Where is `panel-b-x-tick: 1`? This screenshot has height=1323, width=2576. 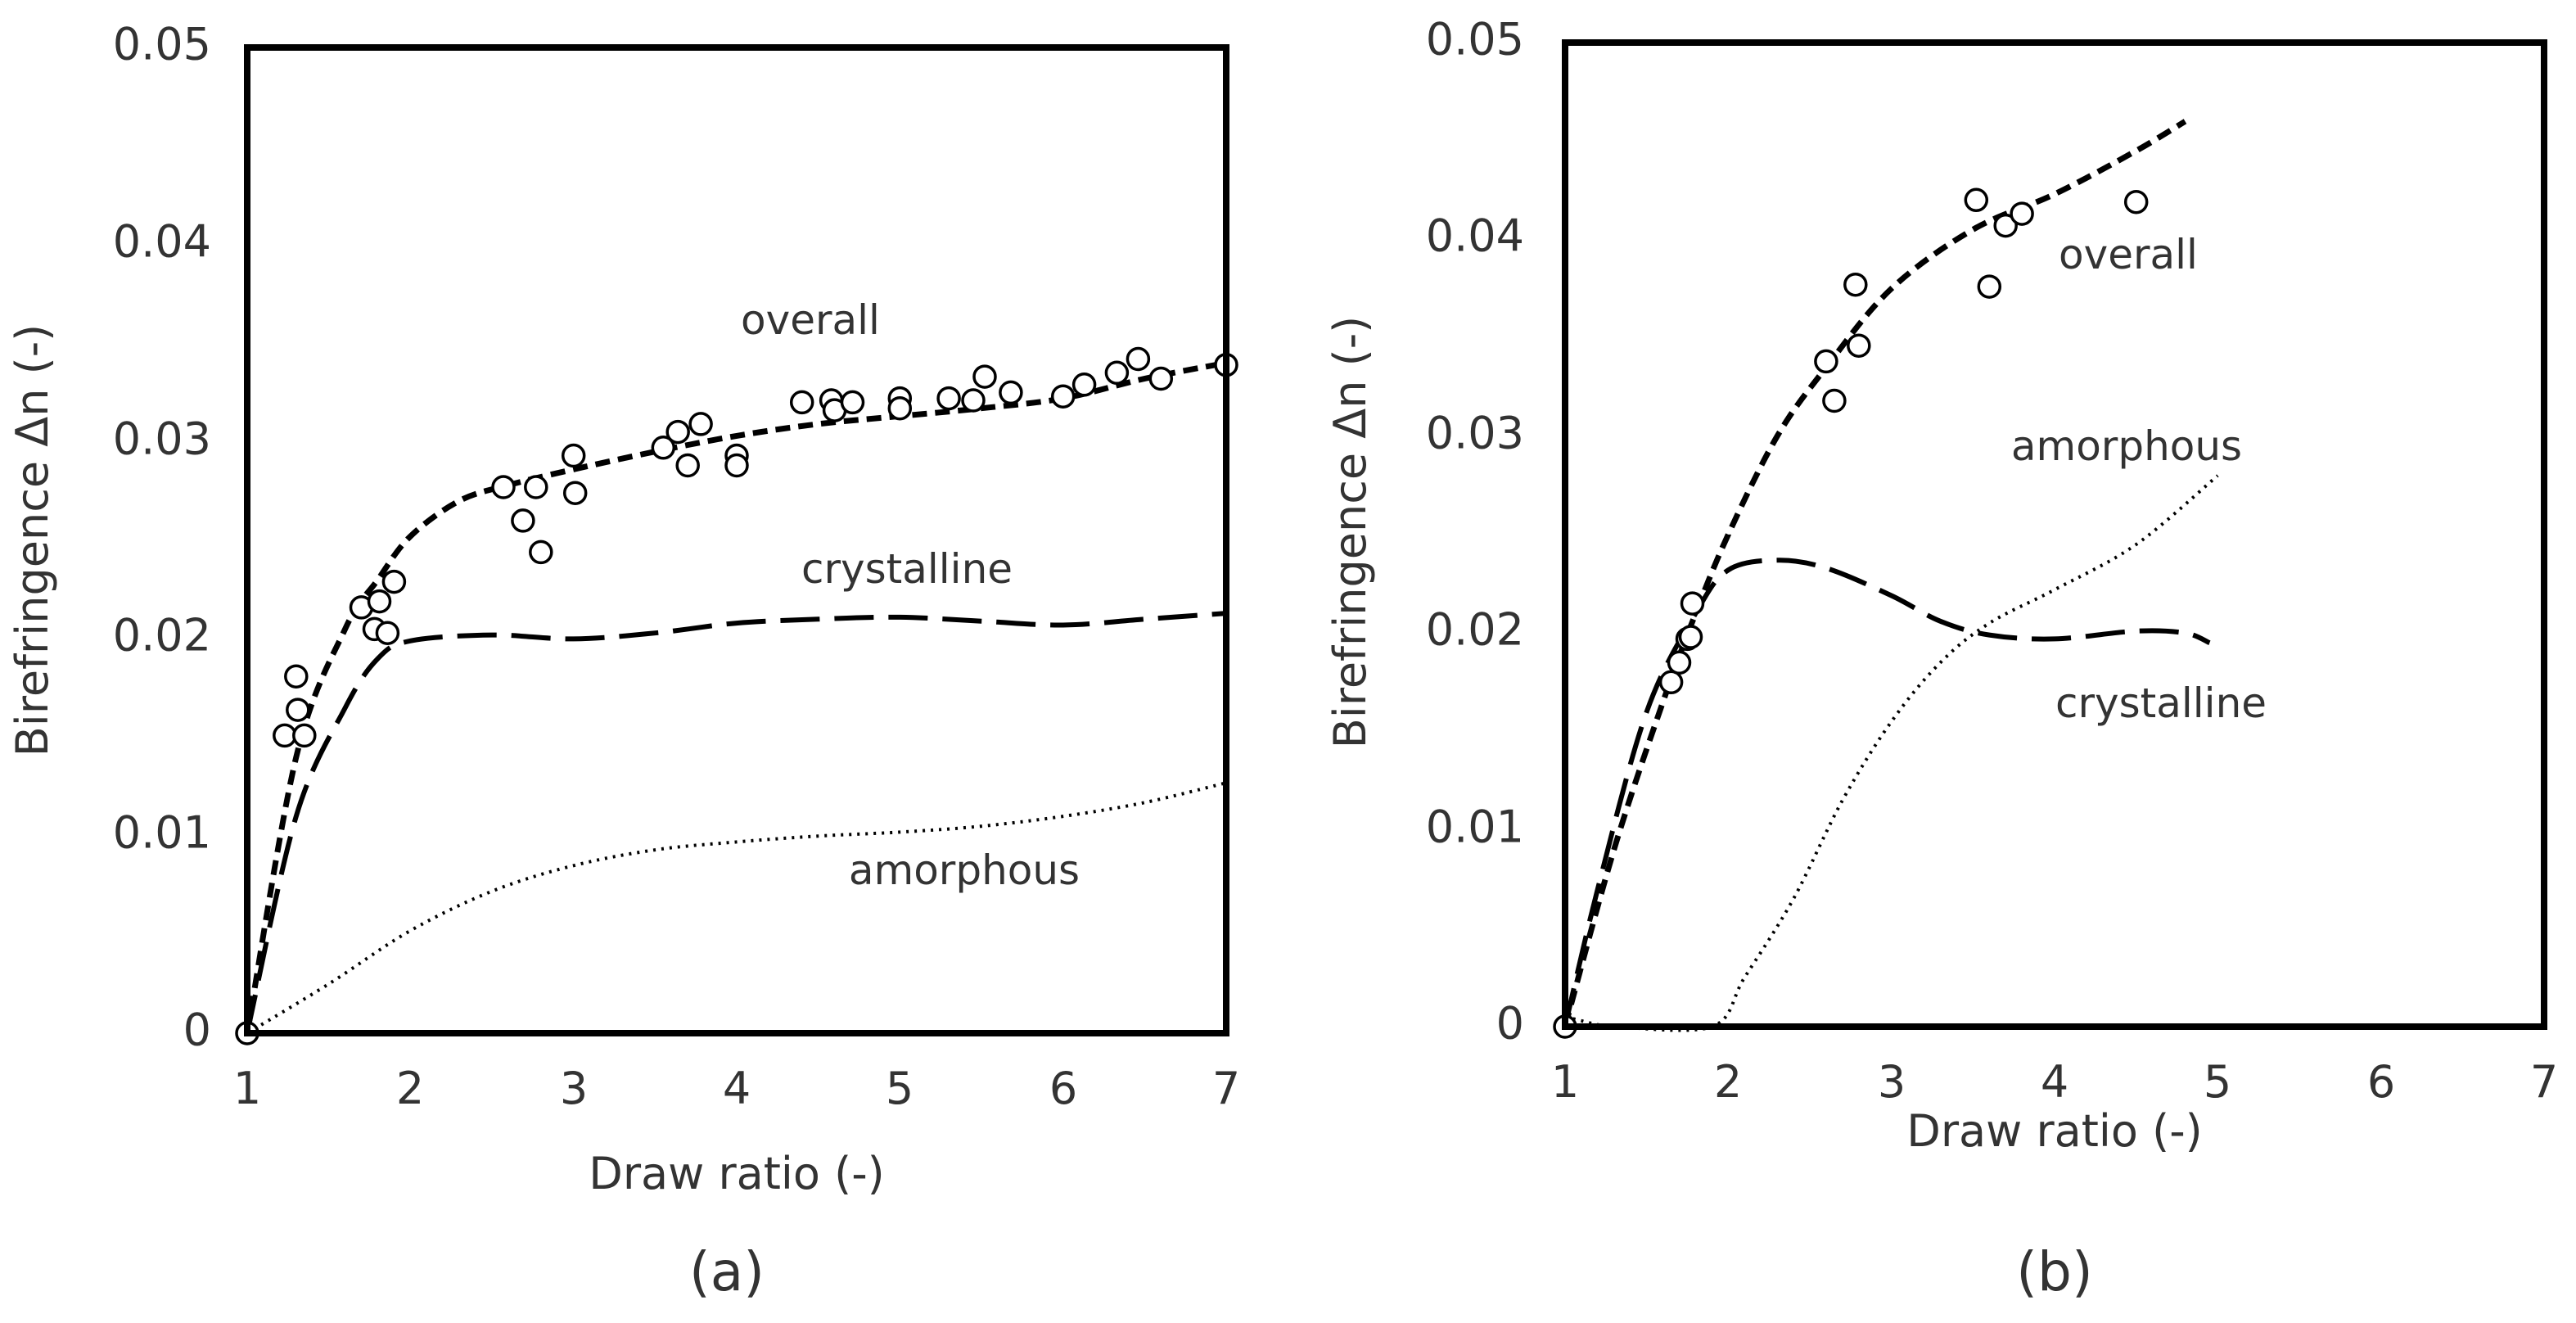 panel-b-x-tick: 1 is located at coordinates (1565, 1082).